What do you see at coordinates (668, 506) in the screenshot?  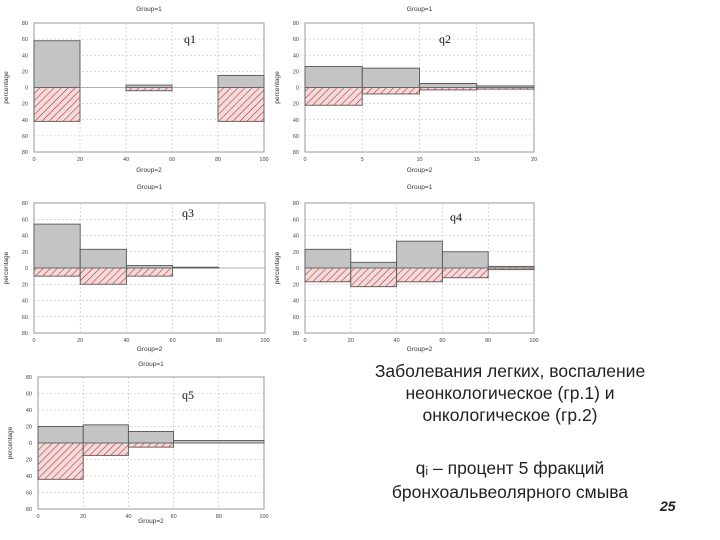 I see `page-number: 25` at bounding box center [668, 506].